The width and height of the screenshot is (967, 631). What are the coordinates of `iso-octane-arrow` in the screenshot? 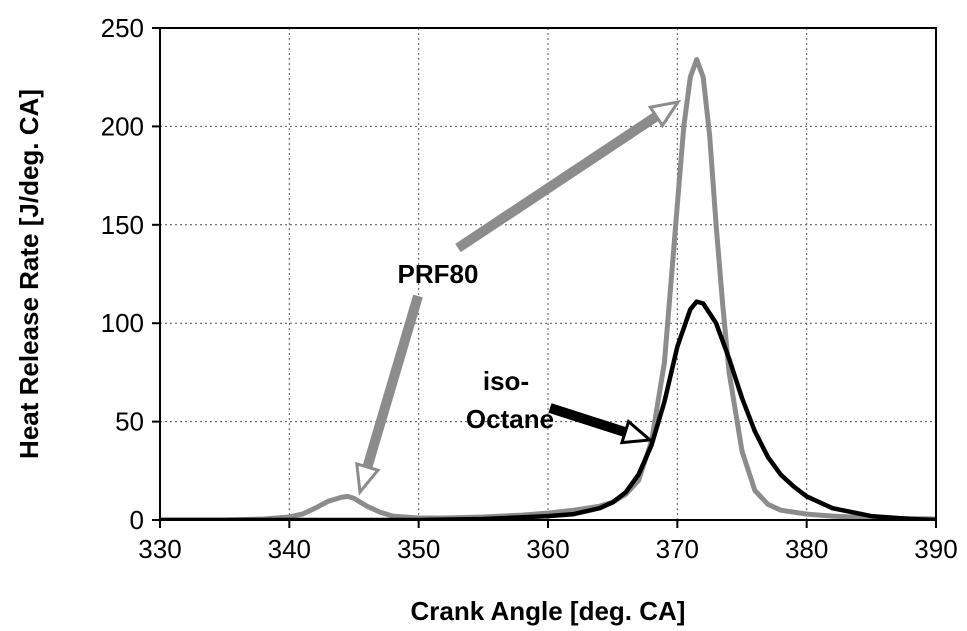 It's located at (601, 424).